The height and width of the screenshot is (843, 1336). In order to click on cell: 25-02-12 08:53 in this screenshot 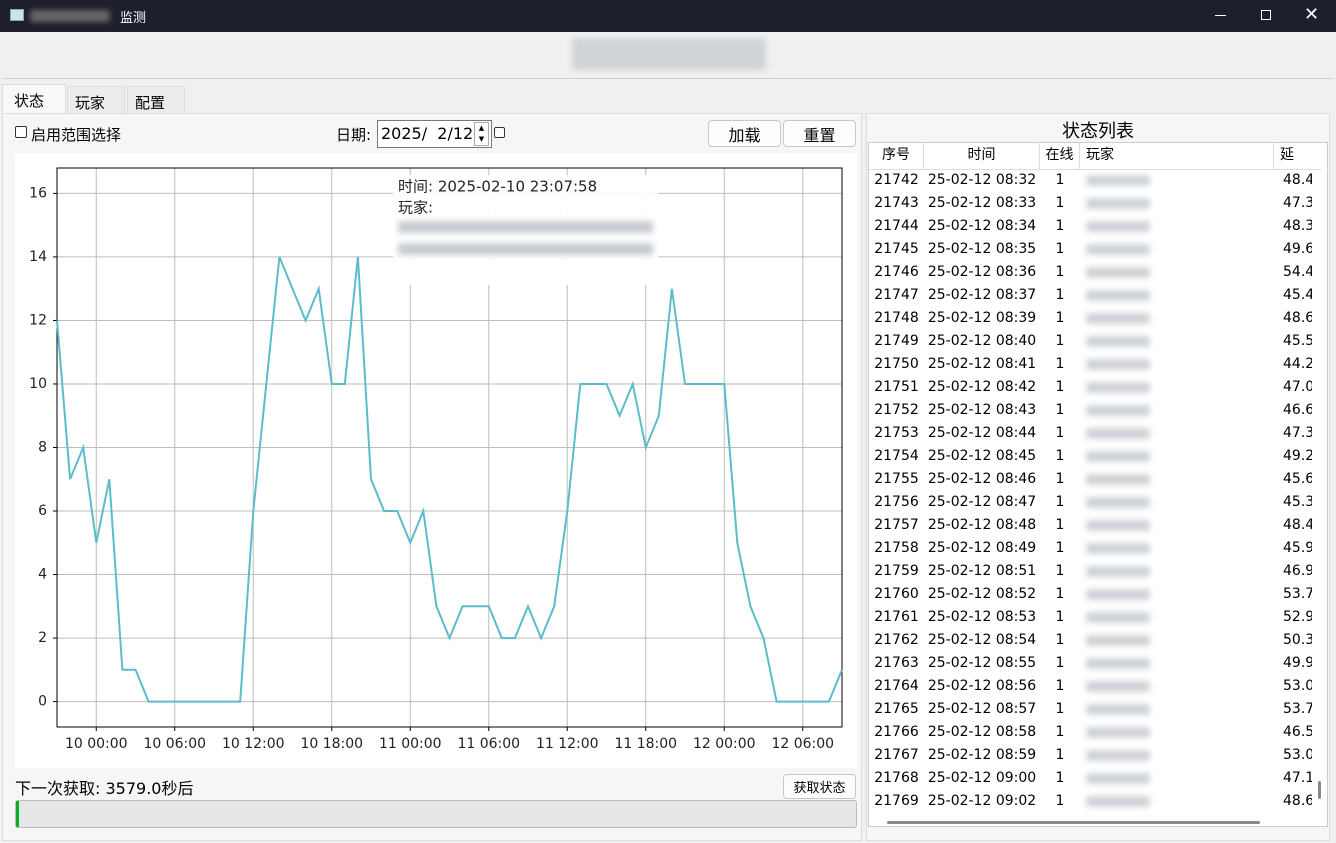, I will do `click(982, 617)`.